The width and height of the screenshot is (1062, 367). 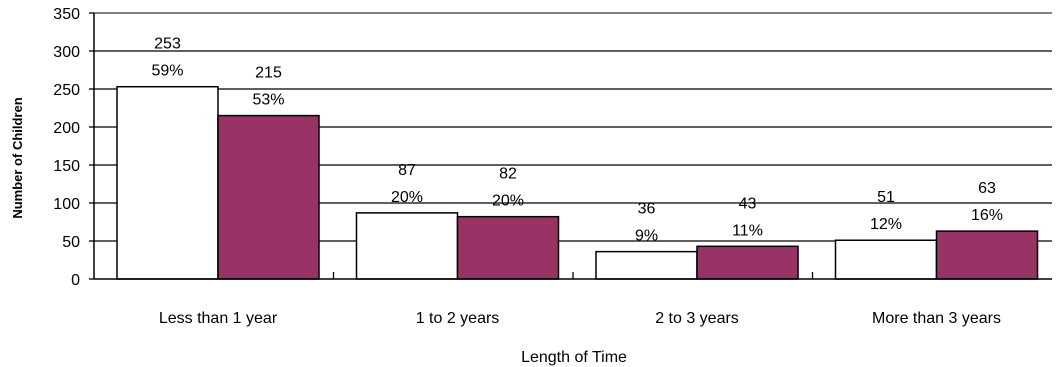 What do you see at coordinates (66, 14) in the screenshot?
I see `y-tick-label: 350` at bounding box center [66, 14].